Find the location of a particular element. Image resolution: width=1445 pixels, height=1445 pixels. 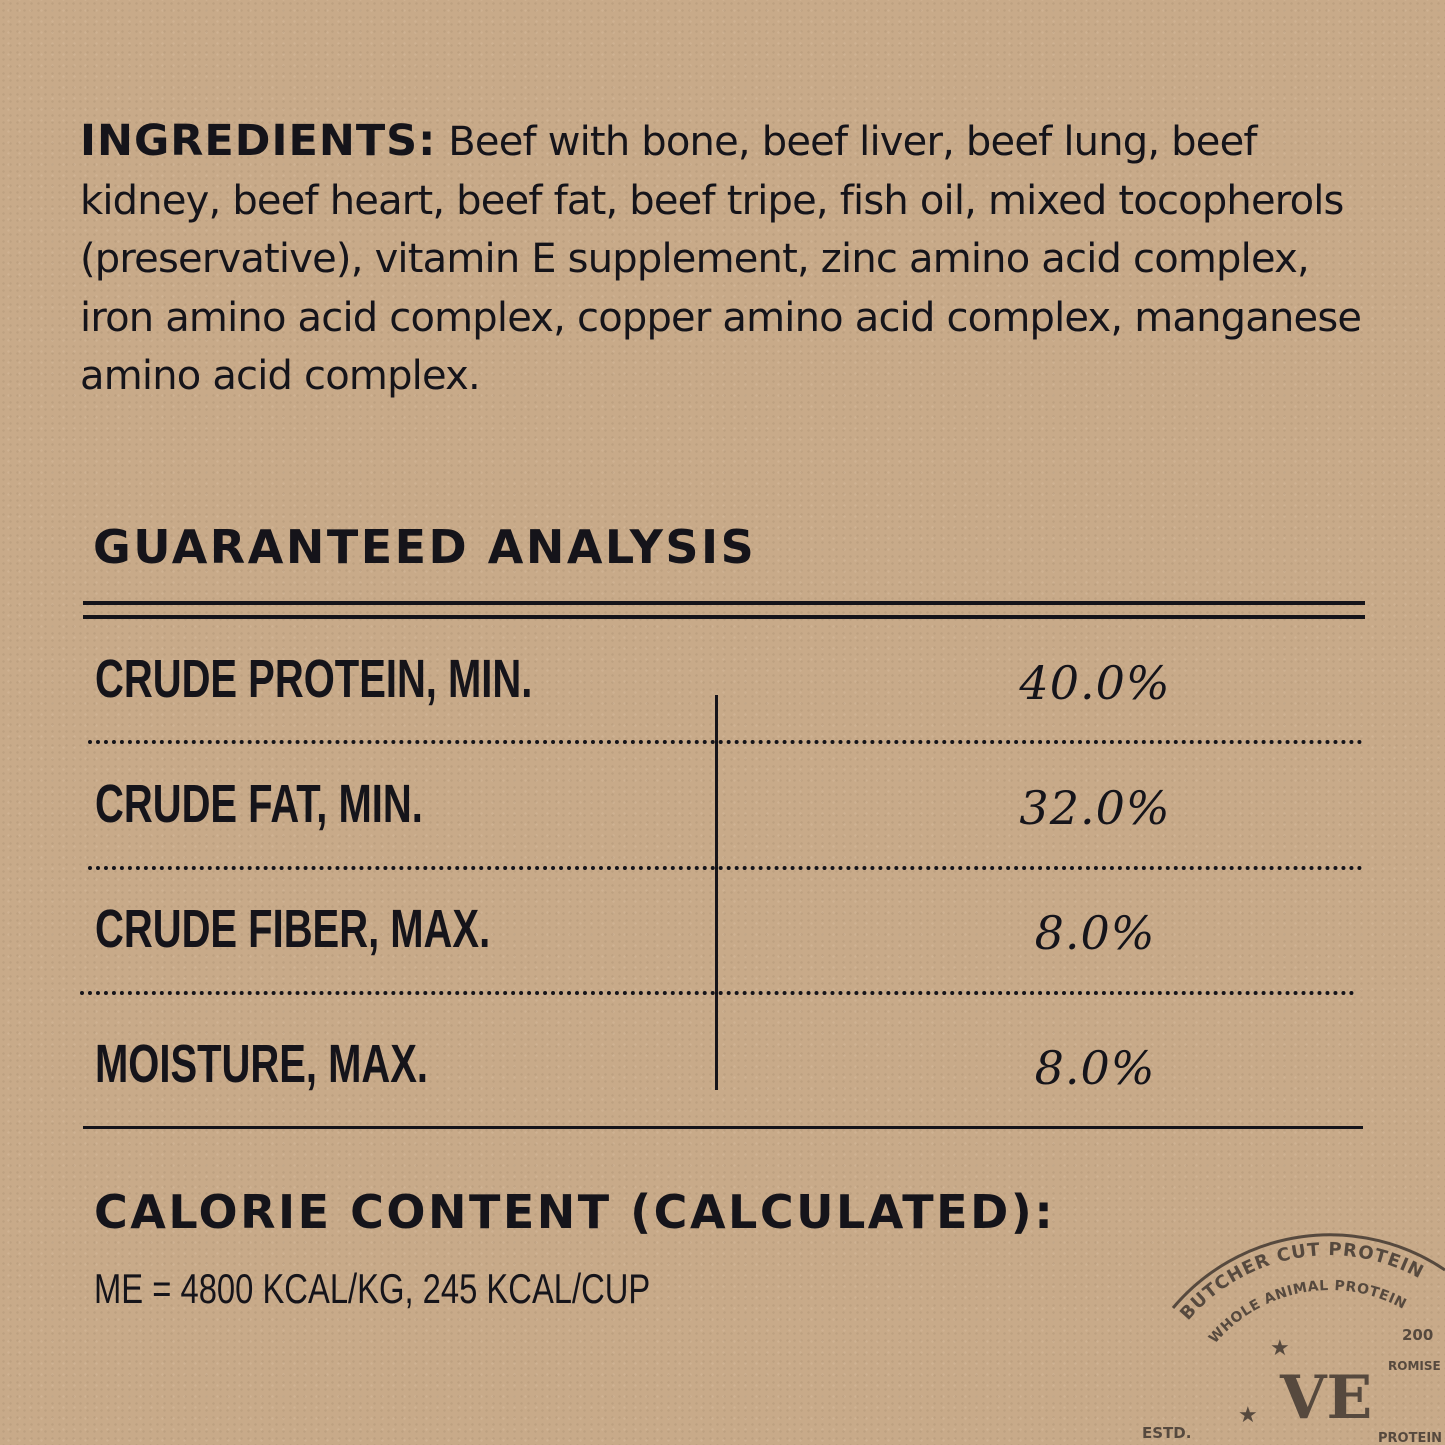

analysis-row: CRUDE FAT, MIN. is located at coordinates (316, 804).